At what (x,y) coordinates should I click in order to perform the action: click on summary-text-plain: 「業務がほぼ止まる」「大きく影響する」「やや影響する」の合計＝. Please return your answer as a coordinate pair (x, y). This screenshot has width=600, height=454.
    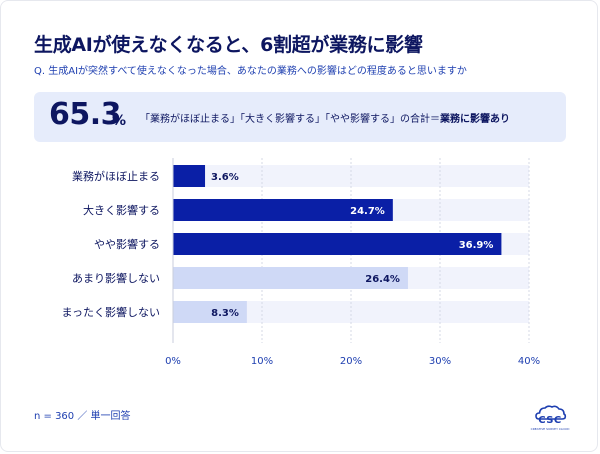
    Looking at the image, I should click on (290, 119).